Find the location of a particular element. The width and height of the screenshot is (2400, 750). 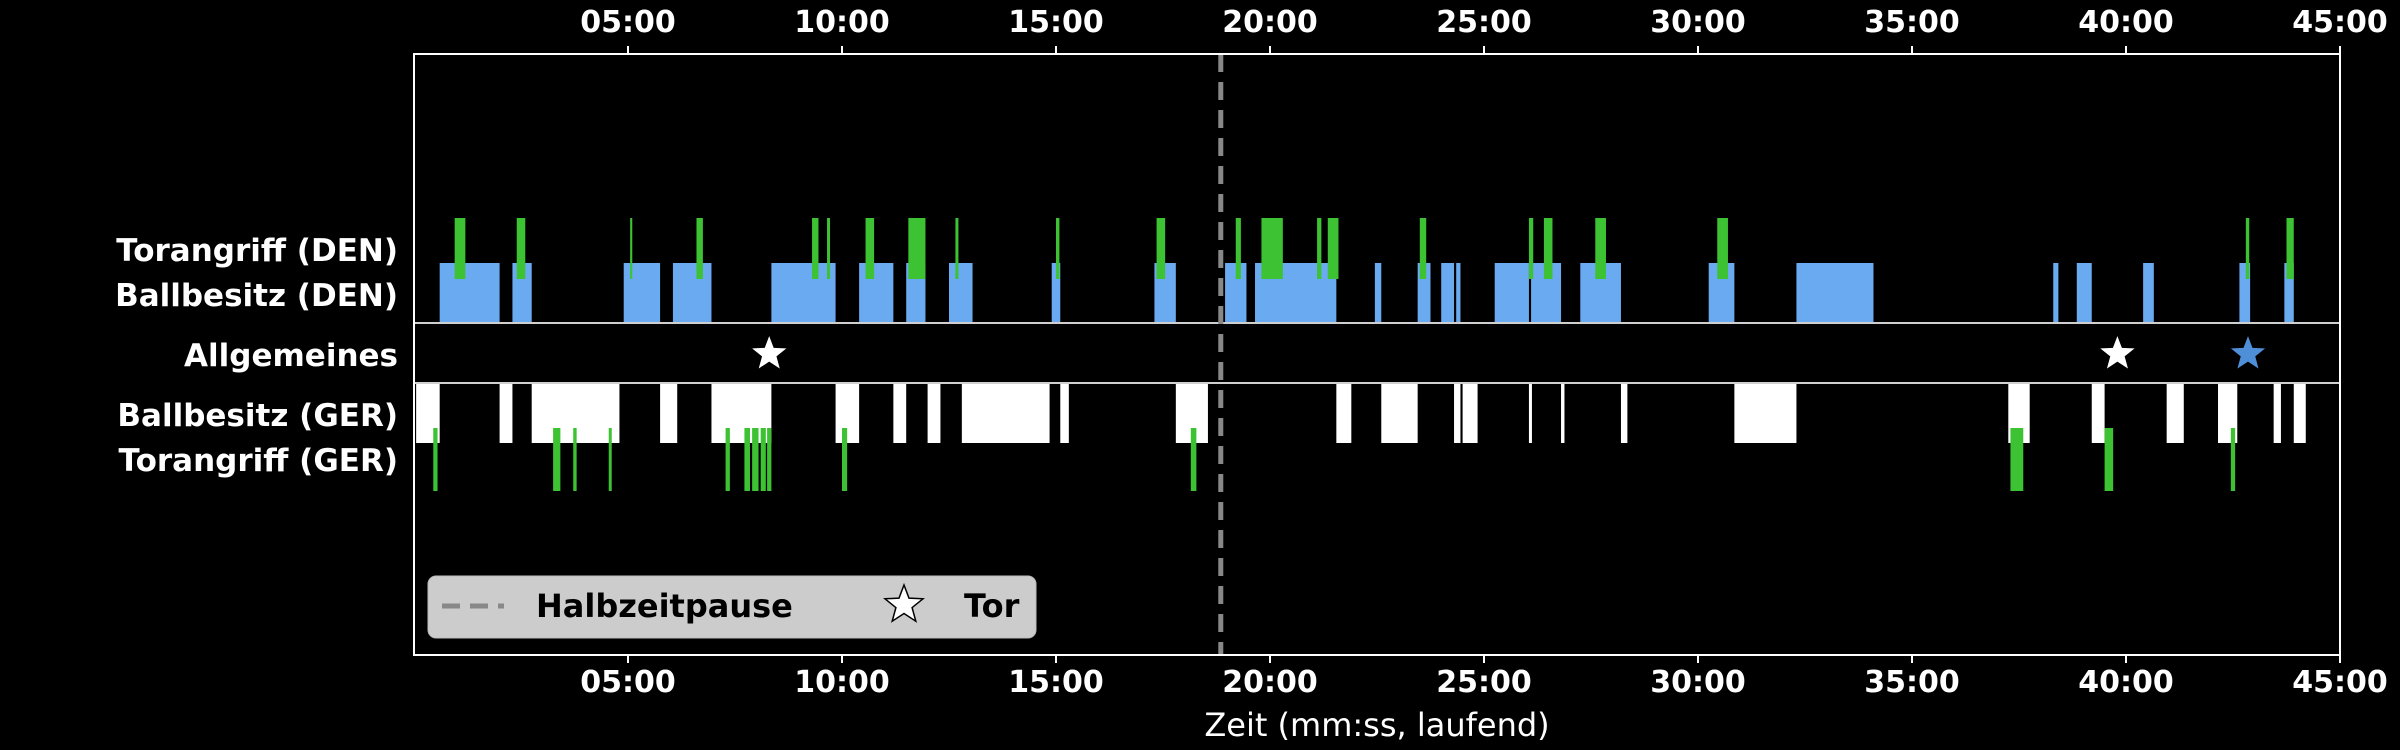

tick-label-bottom: 45:00 is located at coordinates (2340, 682).